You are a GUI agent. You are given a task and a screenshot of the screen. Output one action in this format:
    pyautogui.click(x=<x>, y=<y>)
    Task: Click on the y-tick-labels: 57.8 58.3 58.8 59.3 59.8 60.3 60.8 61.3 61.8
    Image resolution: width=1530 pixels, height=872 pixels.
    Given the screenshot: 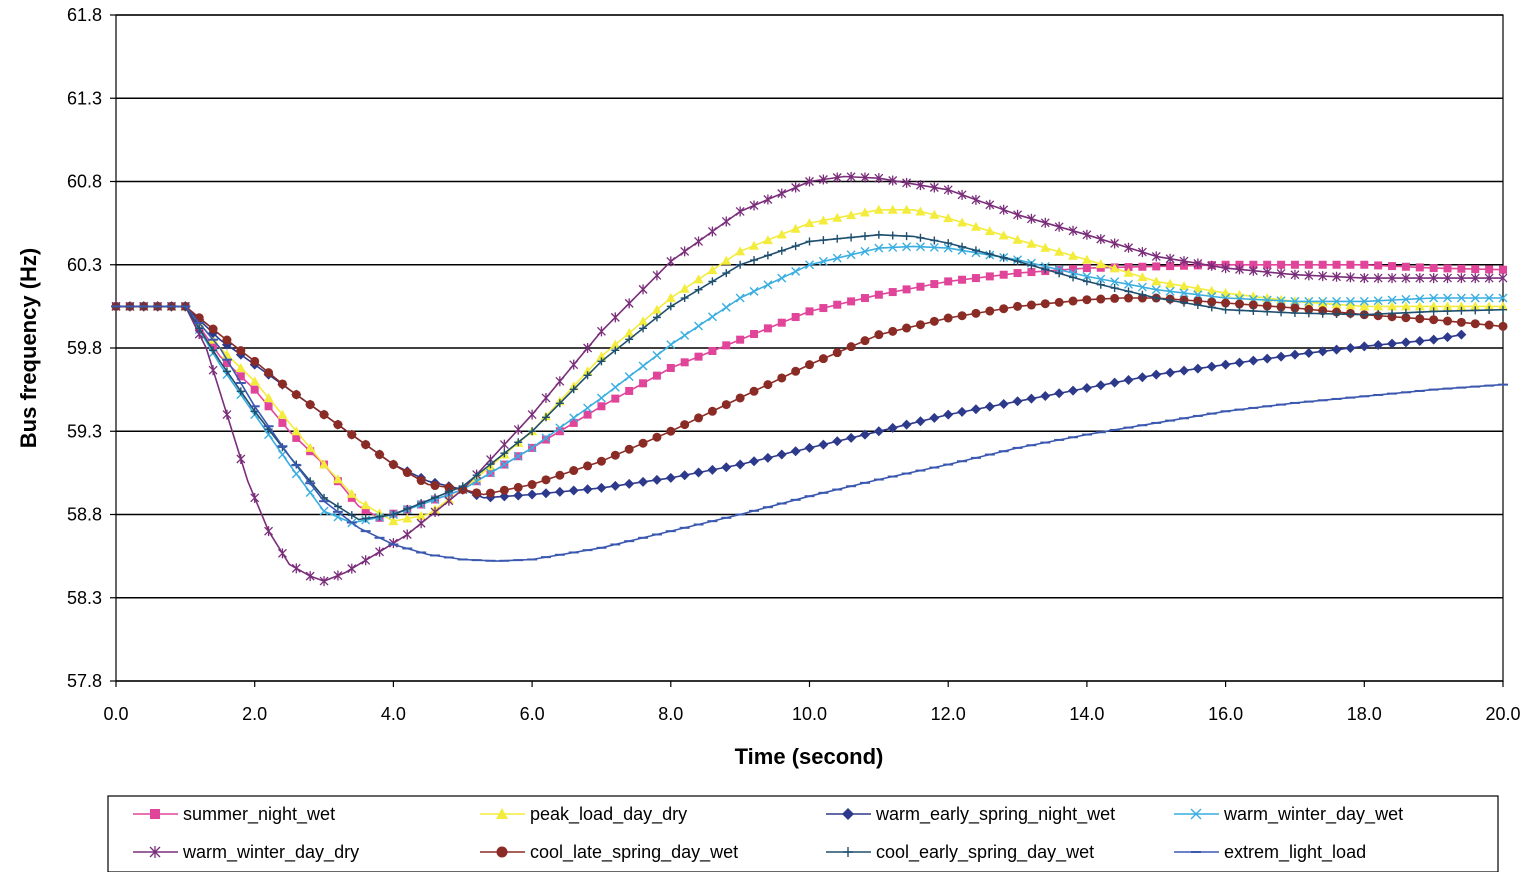 What is the action you would take?
    pyautogui.click(x=84, y=348)
    